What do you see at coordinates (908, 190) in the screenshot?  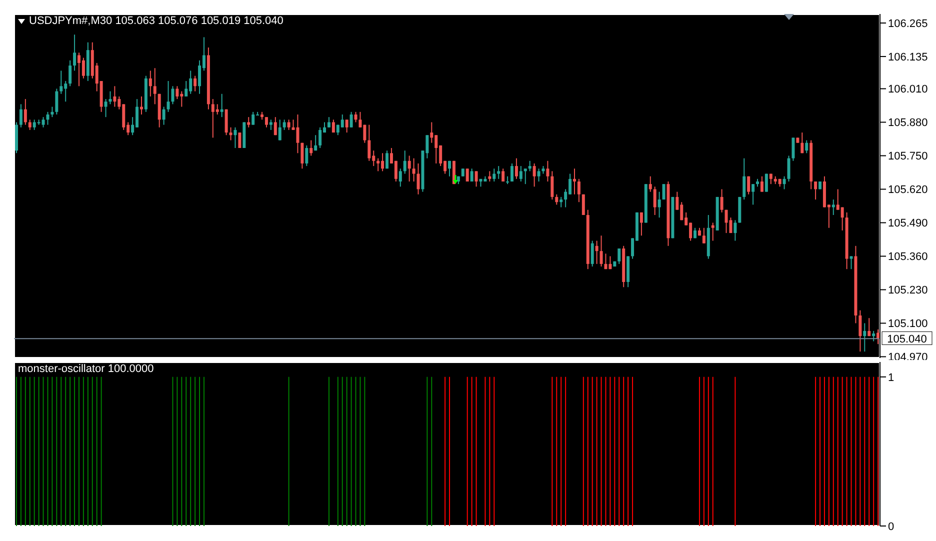 I see `y-tick-label: 105.620` at bounding box center [908, 190].